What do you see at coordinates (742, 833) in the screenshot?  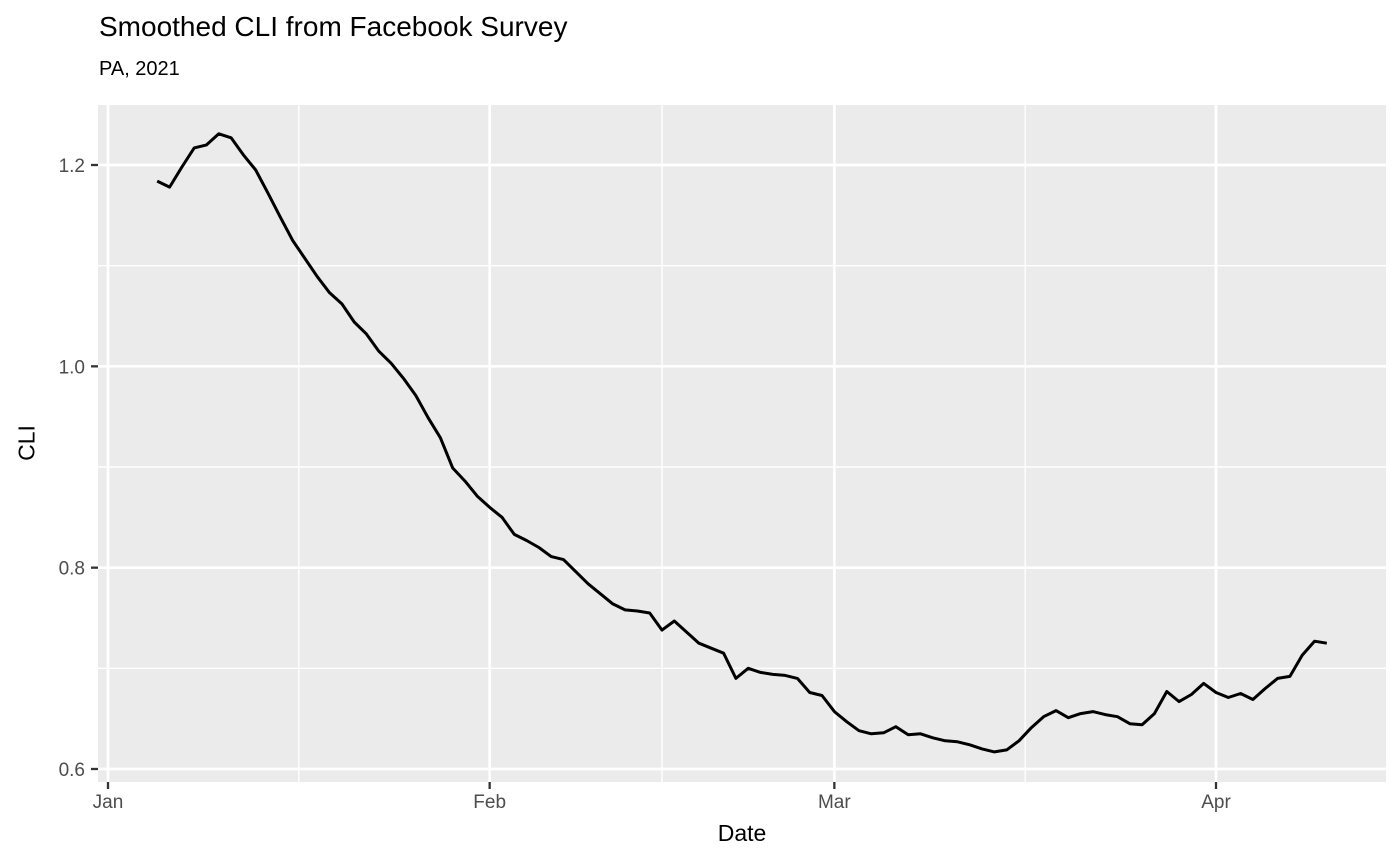 I see `x-axis-title: Date` at bounding box center [742, 833].